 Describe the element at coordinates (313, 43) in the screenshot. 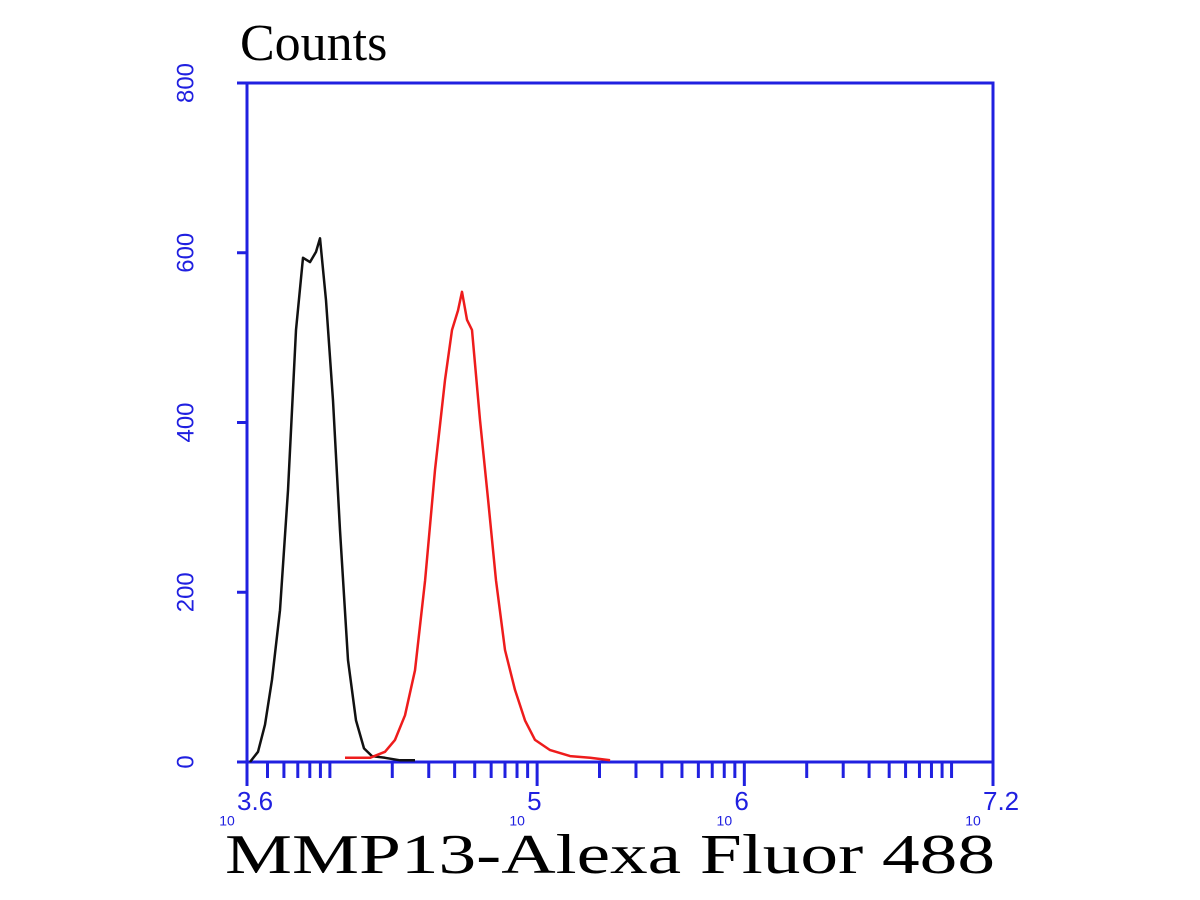

I see `y-title: Counts` at that location.